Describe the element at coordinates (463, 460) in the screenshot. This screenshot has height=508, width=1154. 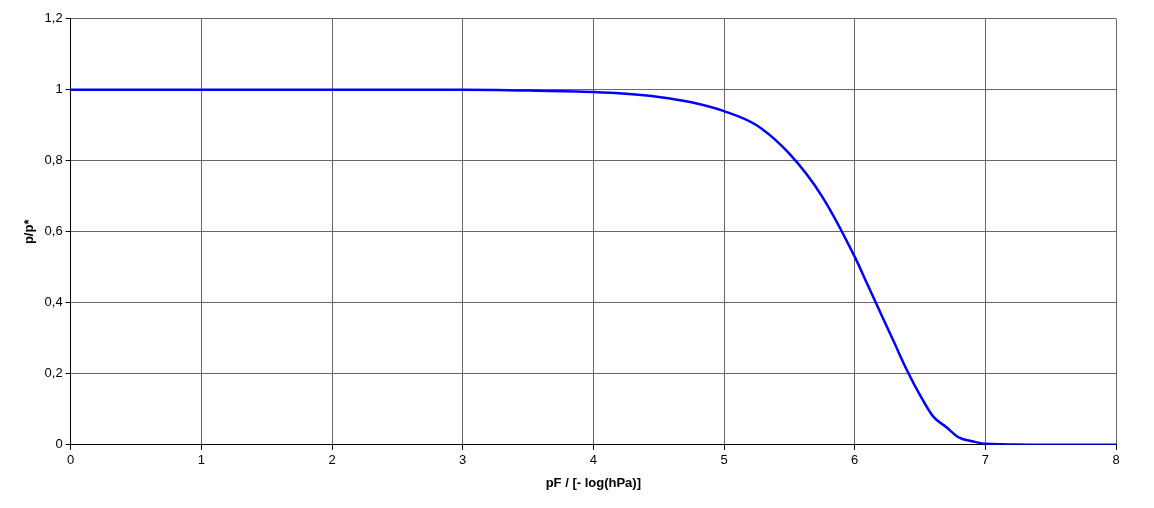
I see `x-tick-label: 3` at that location.